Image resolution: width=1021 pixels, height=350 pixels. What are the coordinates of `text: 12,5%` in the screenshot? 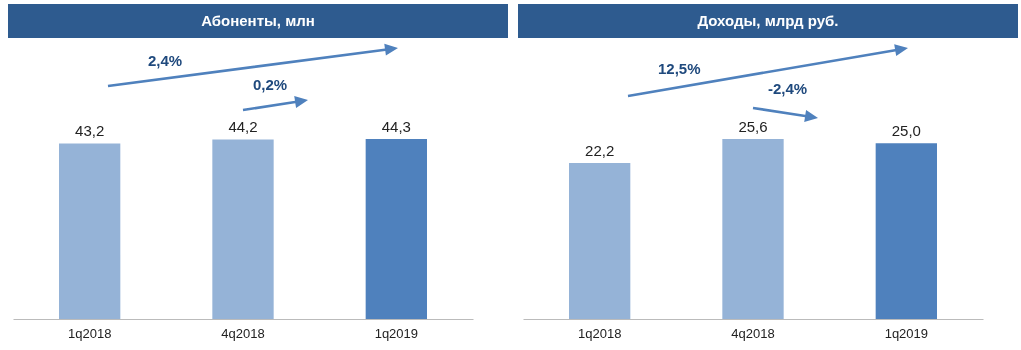 It's located at (679, 68).